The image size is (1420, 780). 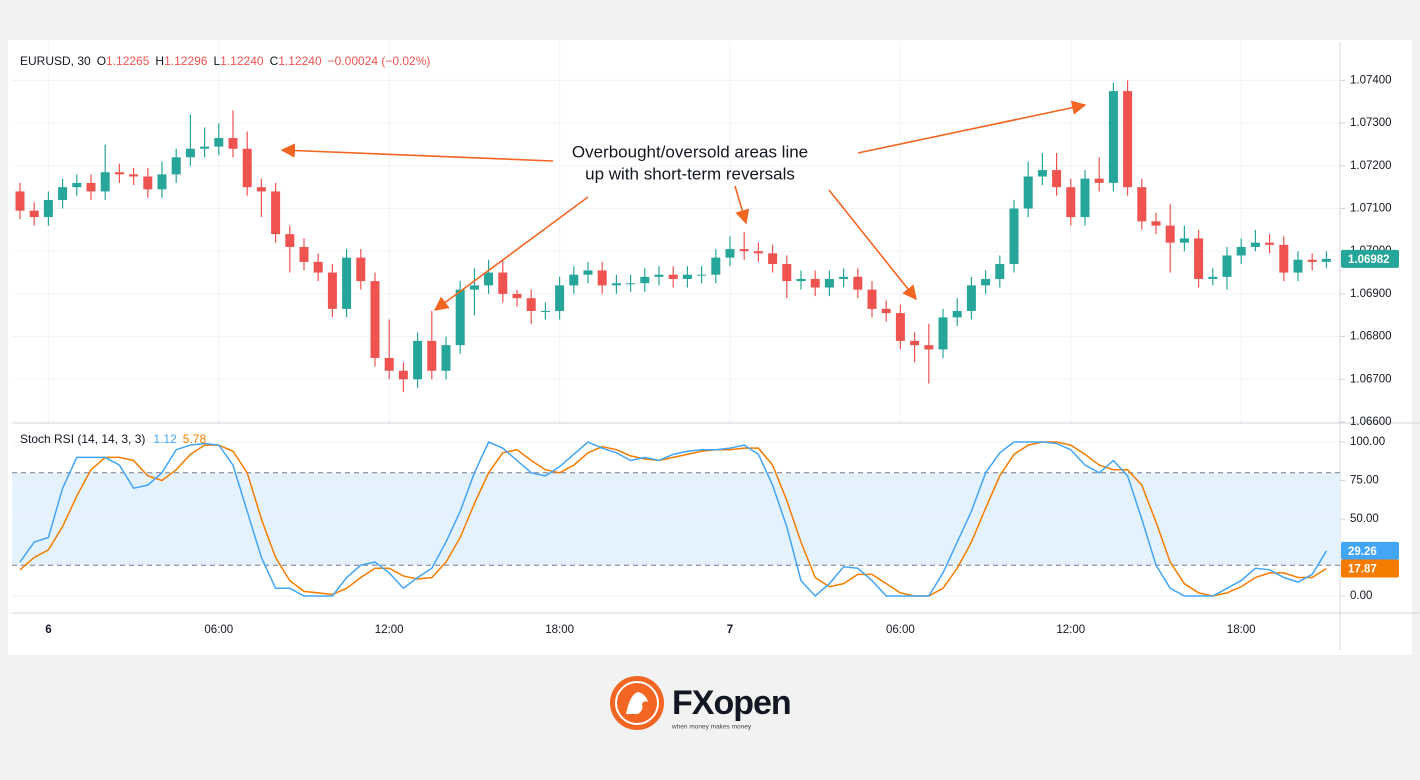 I want to click on k-value: 1.12, so click(x=165, y=439).